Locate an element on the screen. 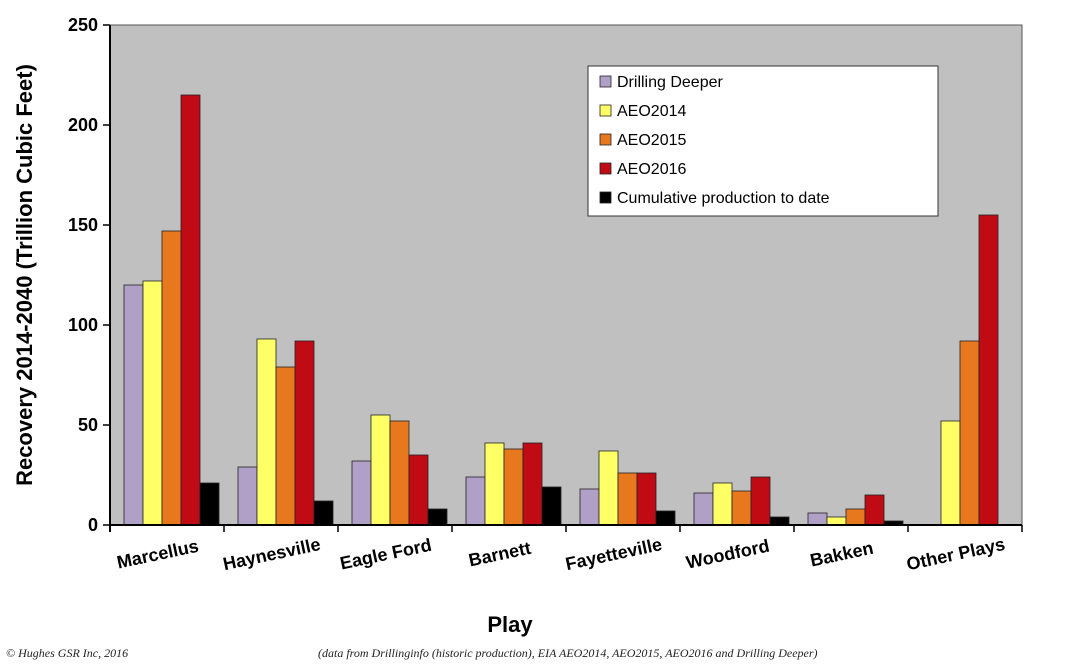 Image resolution: width=1069 pixels, height=666 pixels. bar-aeo2014-fayetteville is located at coordinates (608, 488).